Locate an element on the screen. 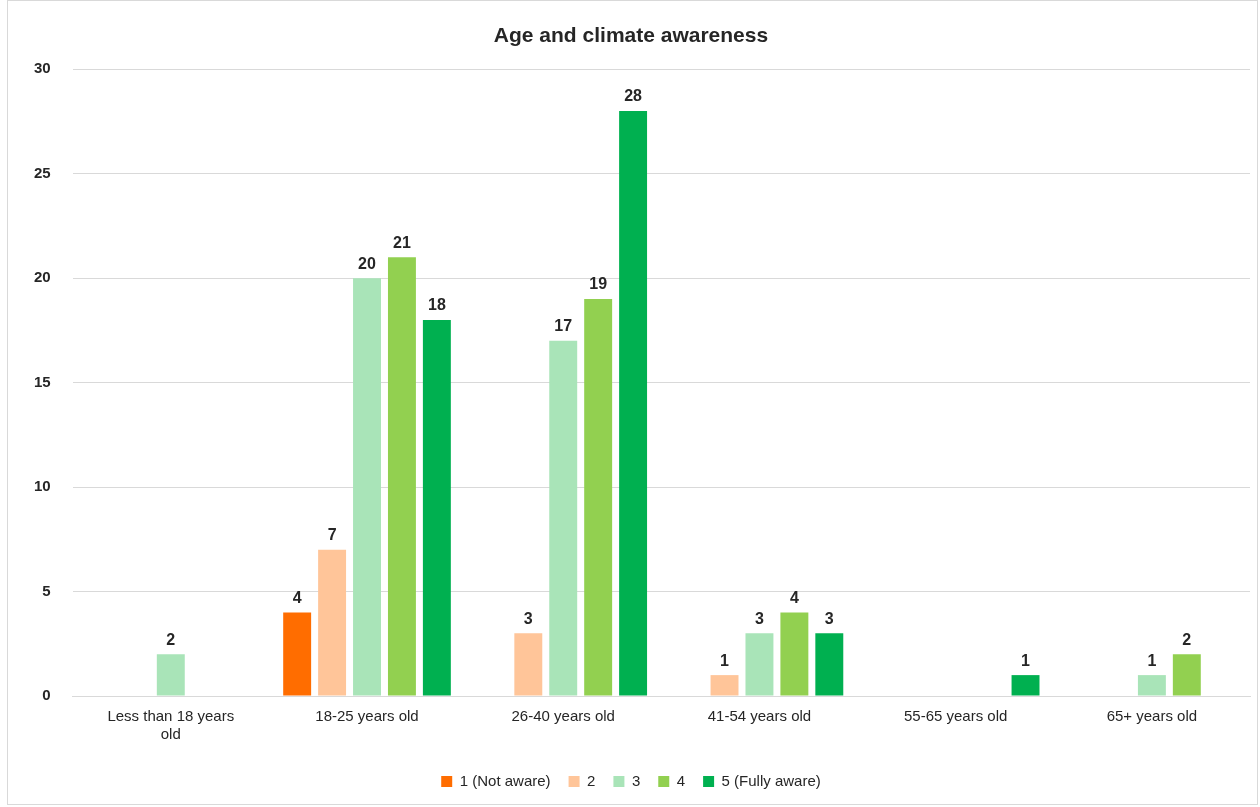 The height and width of the screenshot is (807, 1260). x-tick-label: Less than 18 years old is located at coordinates (171, 725).